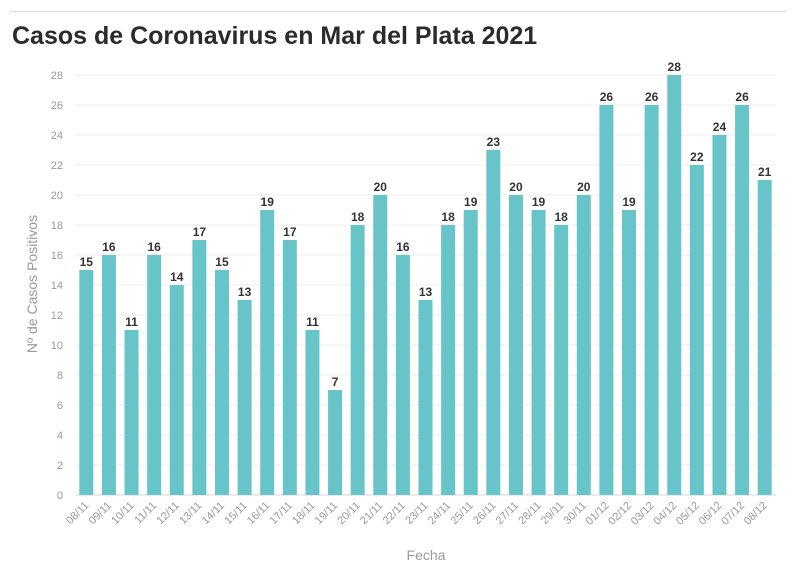 This screenshot has width=796, height=575. Describe the element at coordinates (733, 514) in the screenshot. I see `x-tick-label: 07/12` at that location.